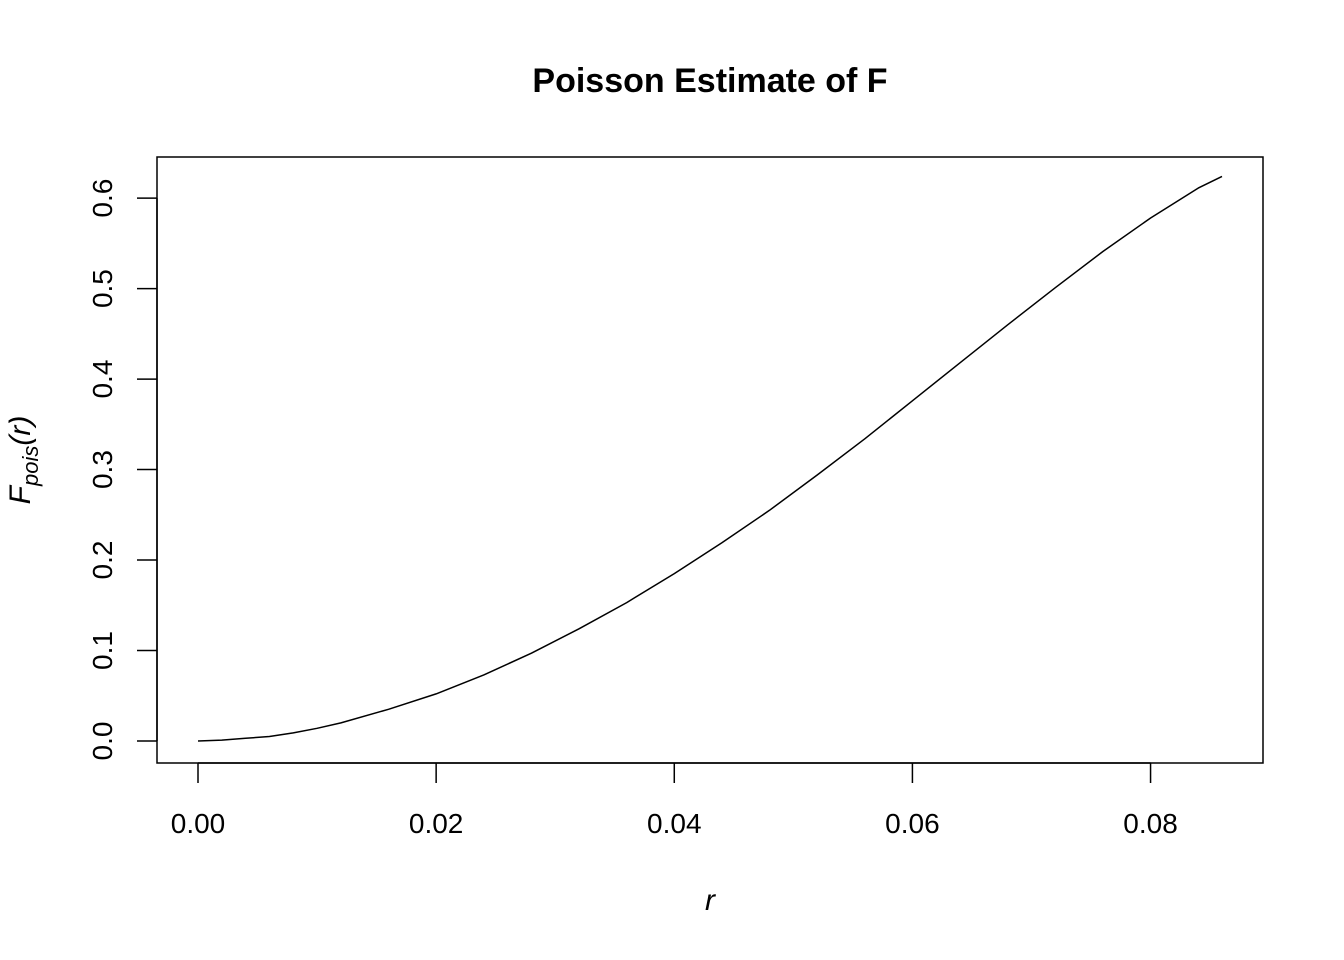  Describe the element at coordinates (102, 469) in the screenshot. I see `y-tick-label: 0.3` at that location.